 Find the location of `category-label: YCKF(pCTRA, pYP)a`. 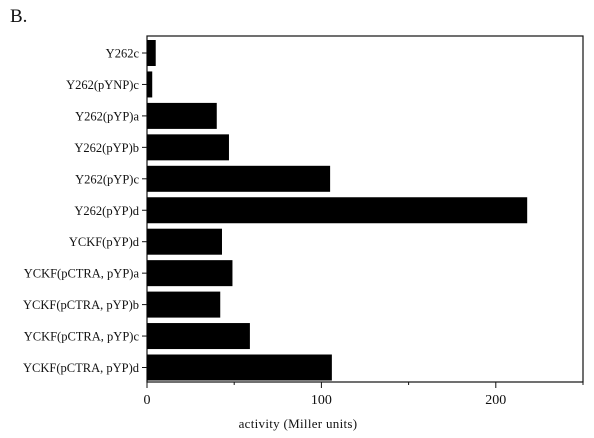

category-label: YCKF(pCTRA, pYP)a is located at coordinates (82, 274).